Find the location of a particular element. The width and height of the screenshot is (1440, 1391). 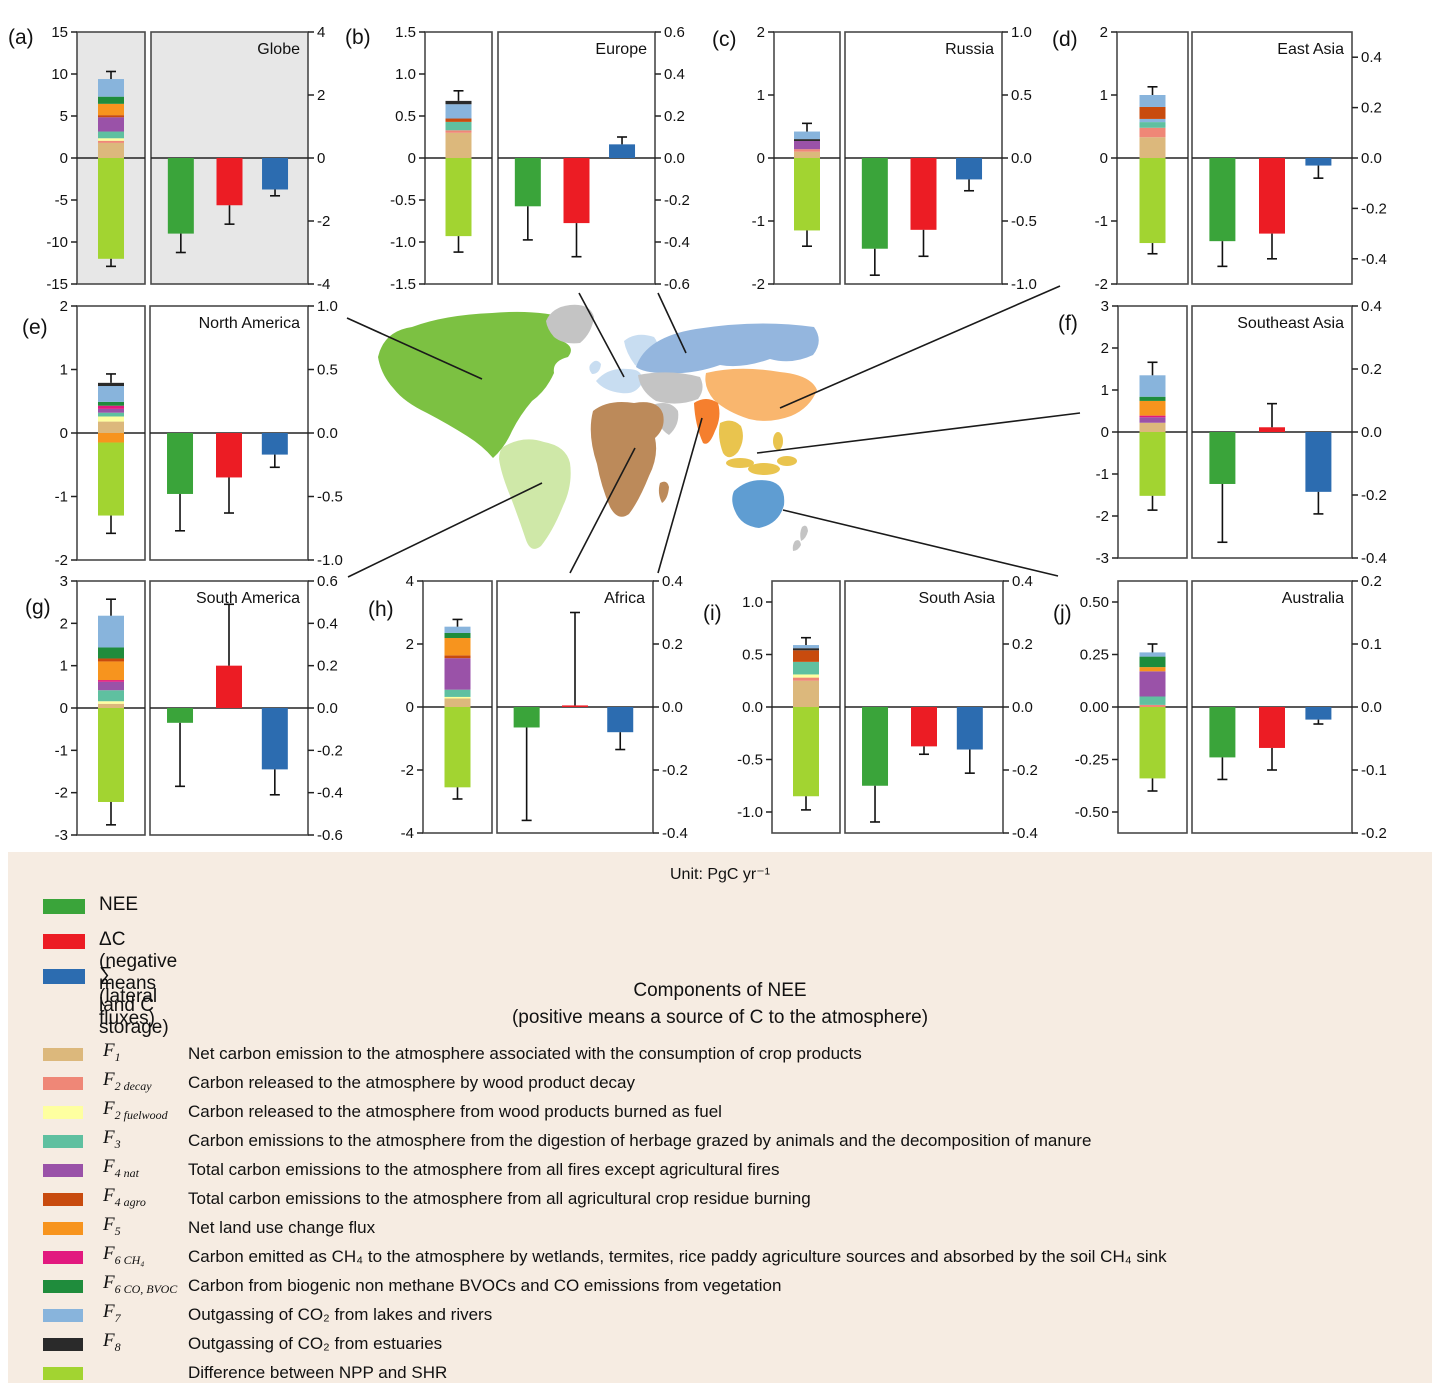

right-axis-tick-label: 0 is located at coordinates (321, 158).